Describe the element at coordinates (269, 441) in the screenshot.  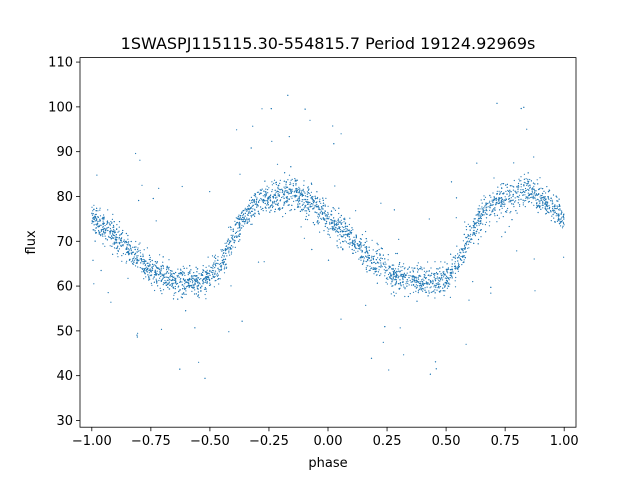
I see `x-tick-label: −0.25` at that location.